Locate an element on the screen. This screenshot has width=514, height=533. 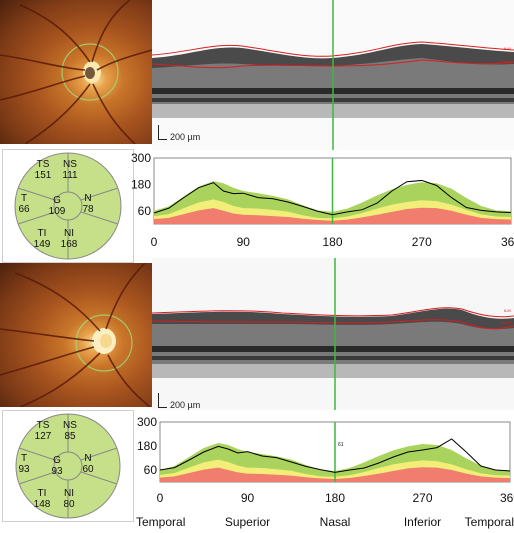
sector-t-label-1: T is located at coordinates (24, 198).